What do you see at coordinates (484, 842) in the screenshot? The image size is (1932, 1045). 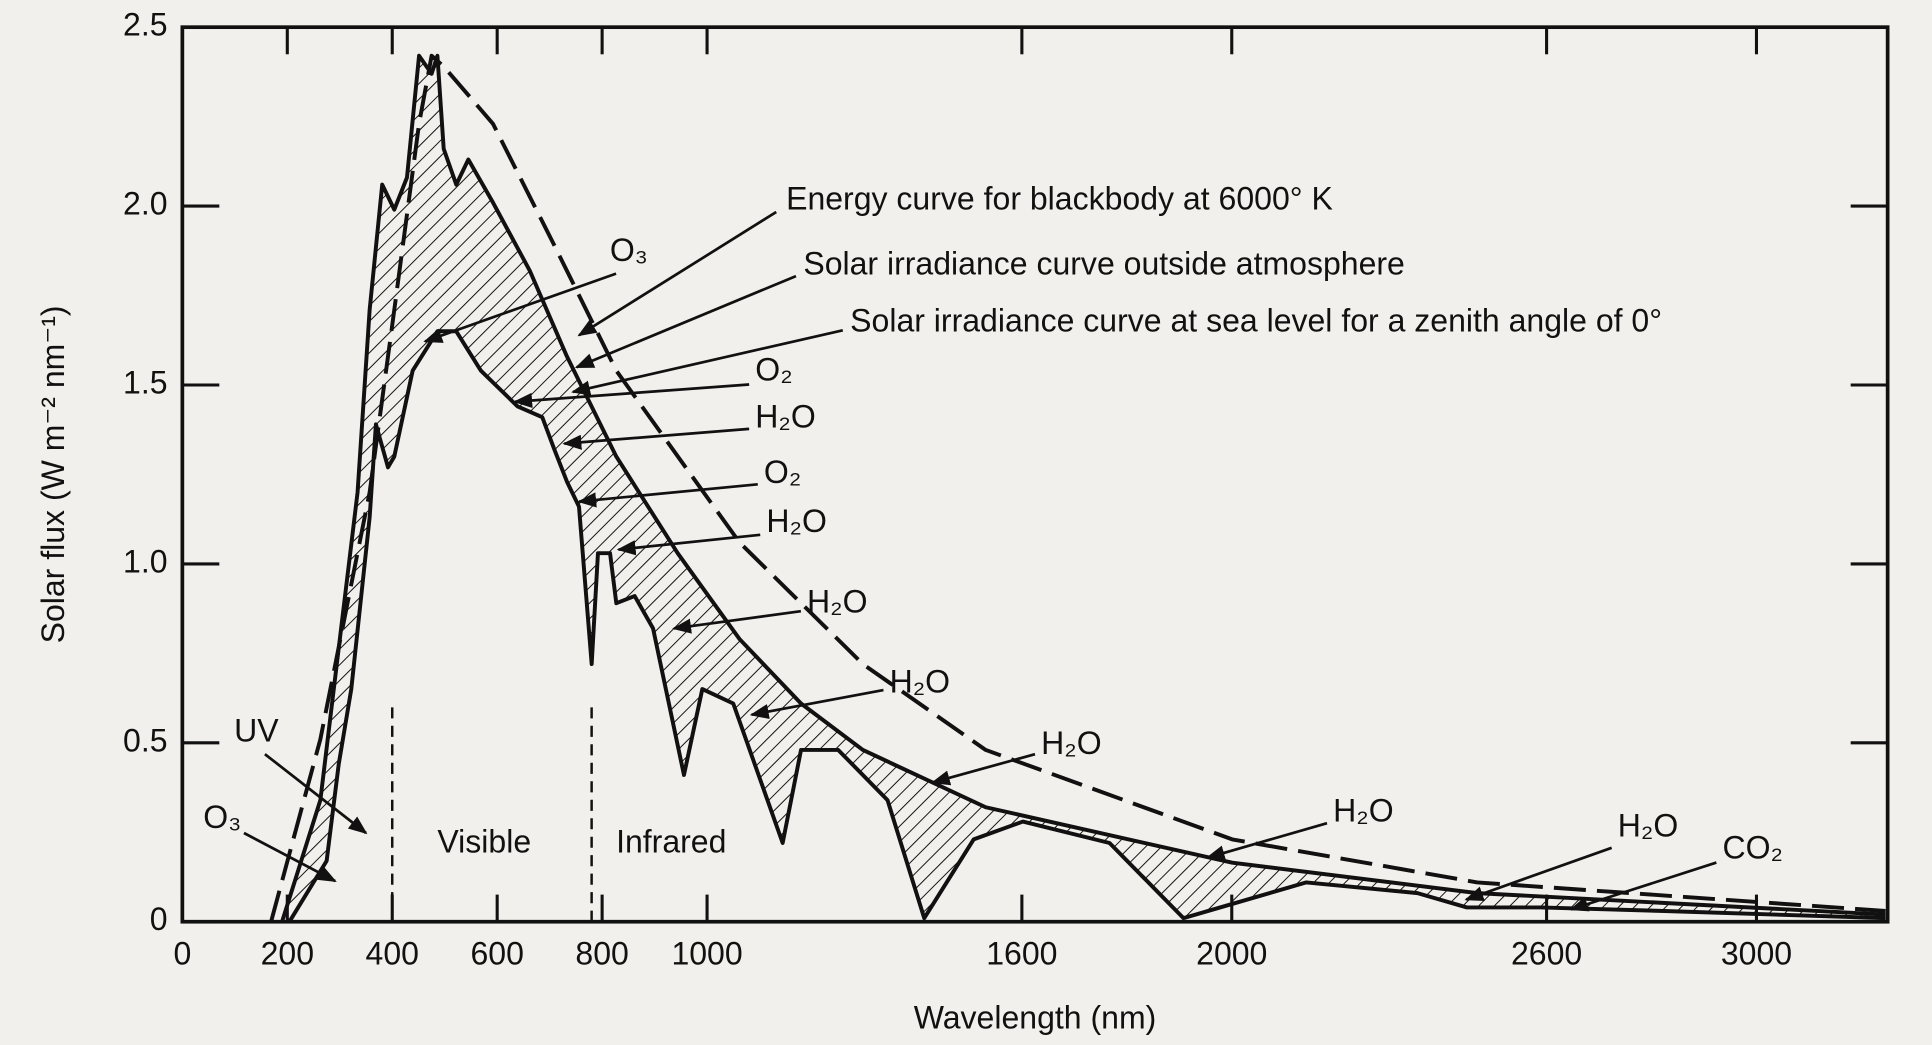 I see `annotation: Visible` at bounding box center [484, 842].